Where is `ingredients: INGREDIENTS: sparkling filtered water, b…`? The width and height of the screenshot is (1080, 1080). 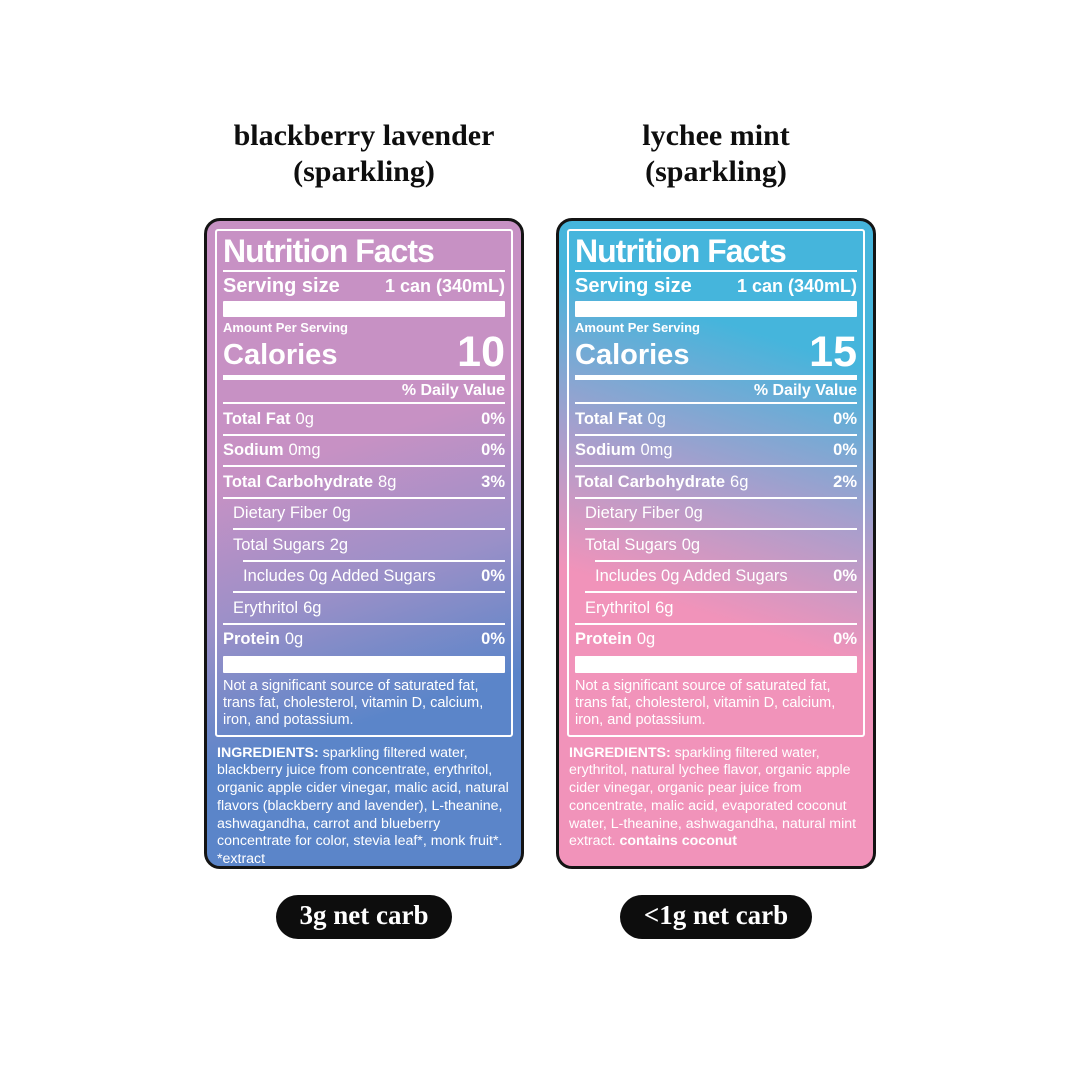
ingredients: INGREDIENTS: sparkling filtered water, b… is located at coordinates (364, 802).